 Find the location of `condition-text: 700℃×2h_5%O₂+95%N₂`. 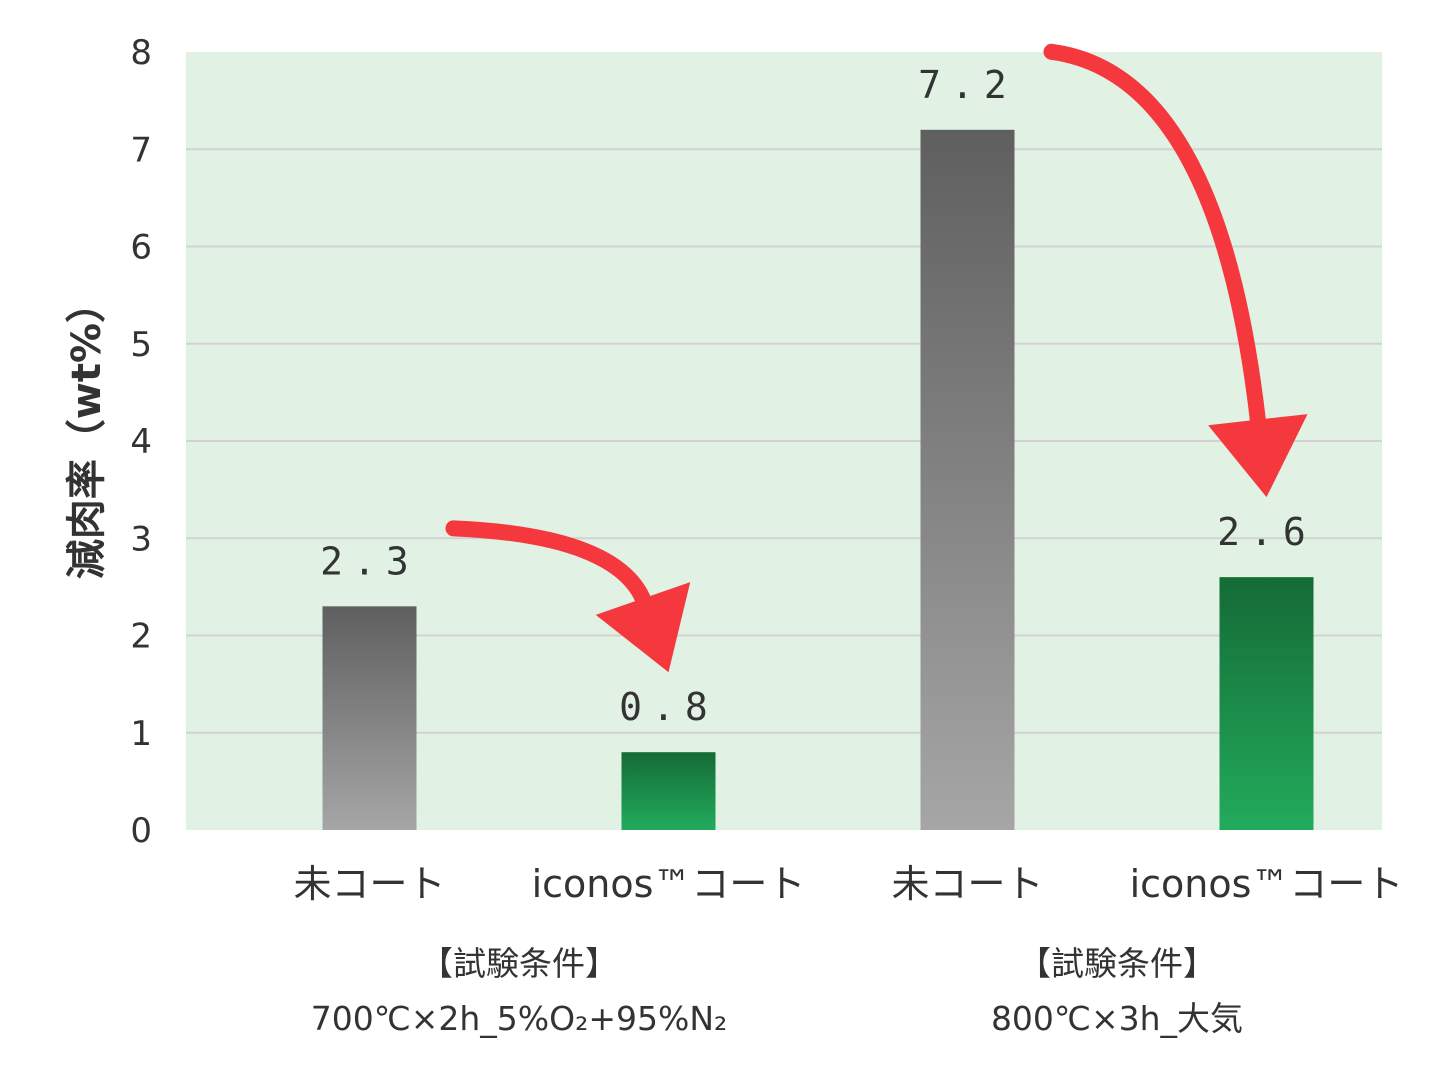

condition-text: 700℃×2h_5%O₂+95%N₂ is located at coordinates (519, 1018).